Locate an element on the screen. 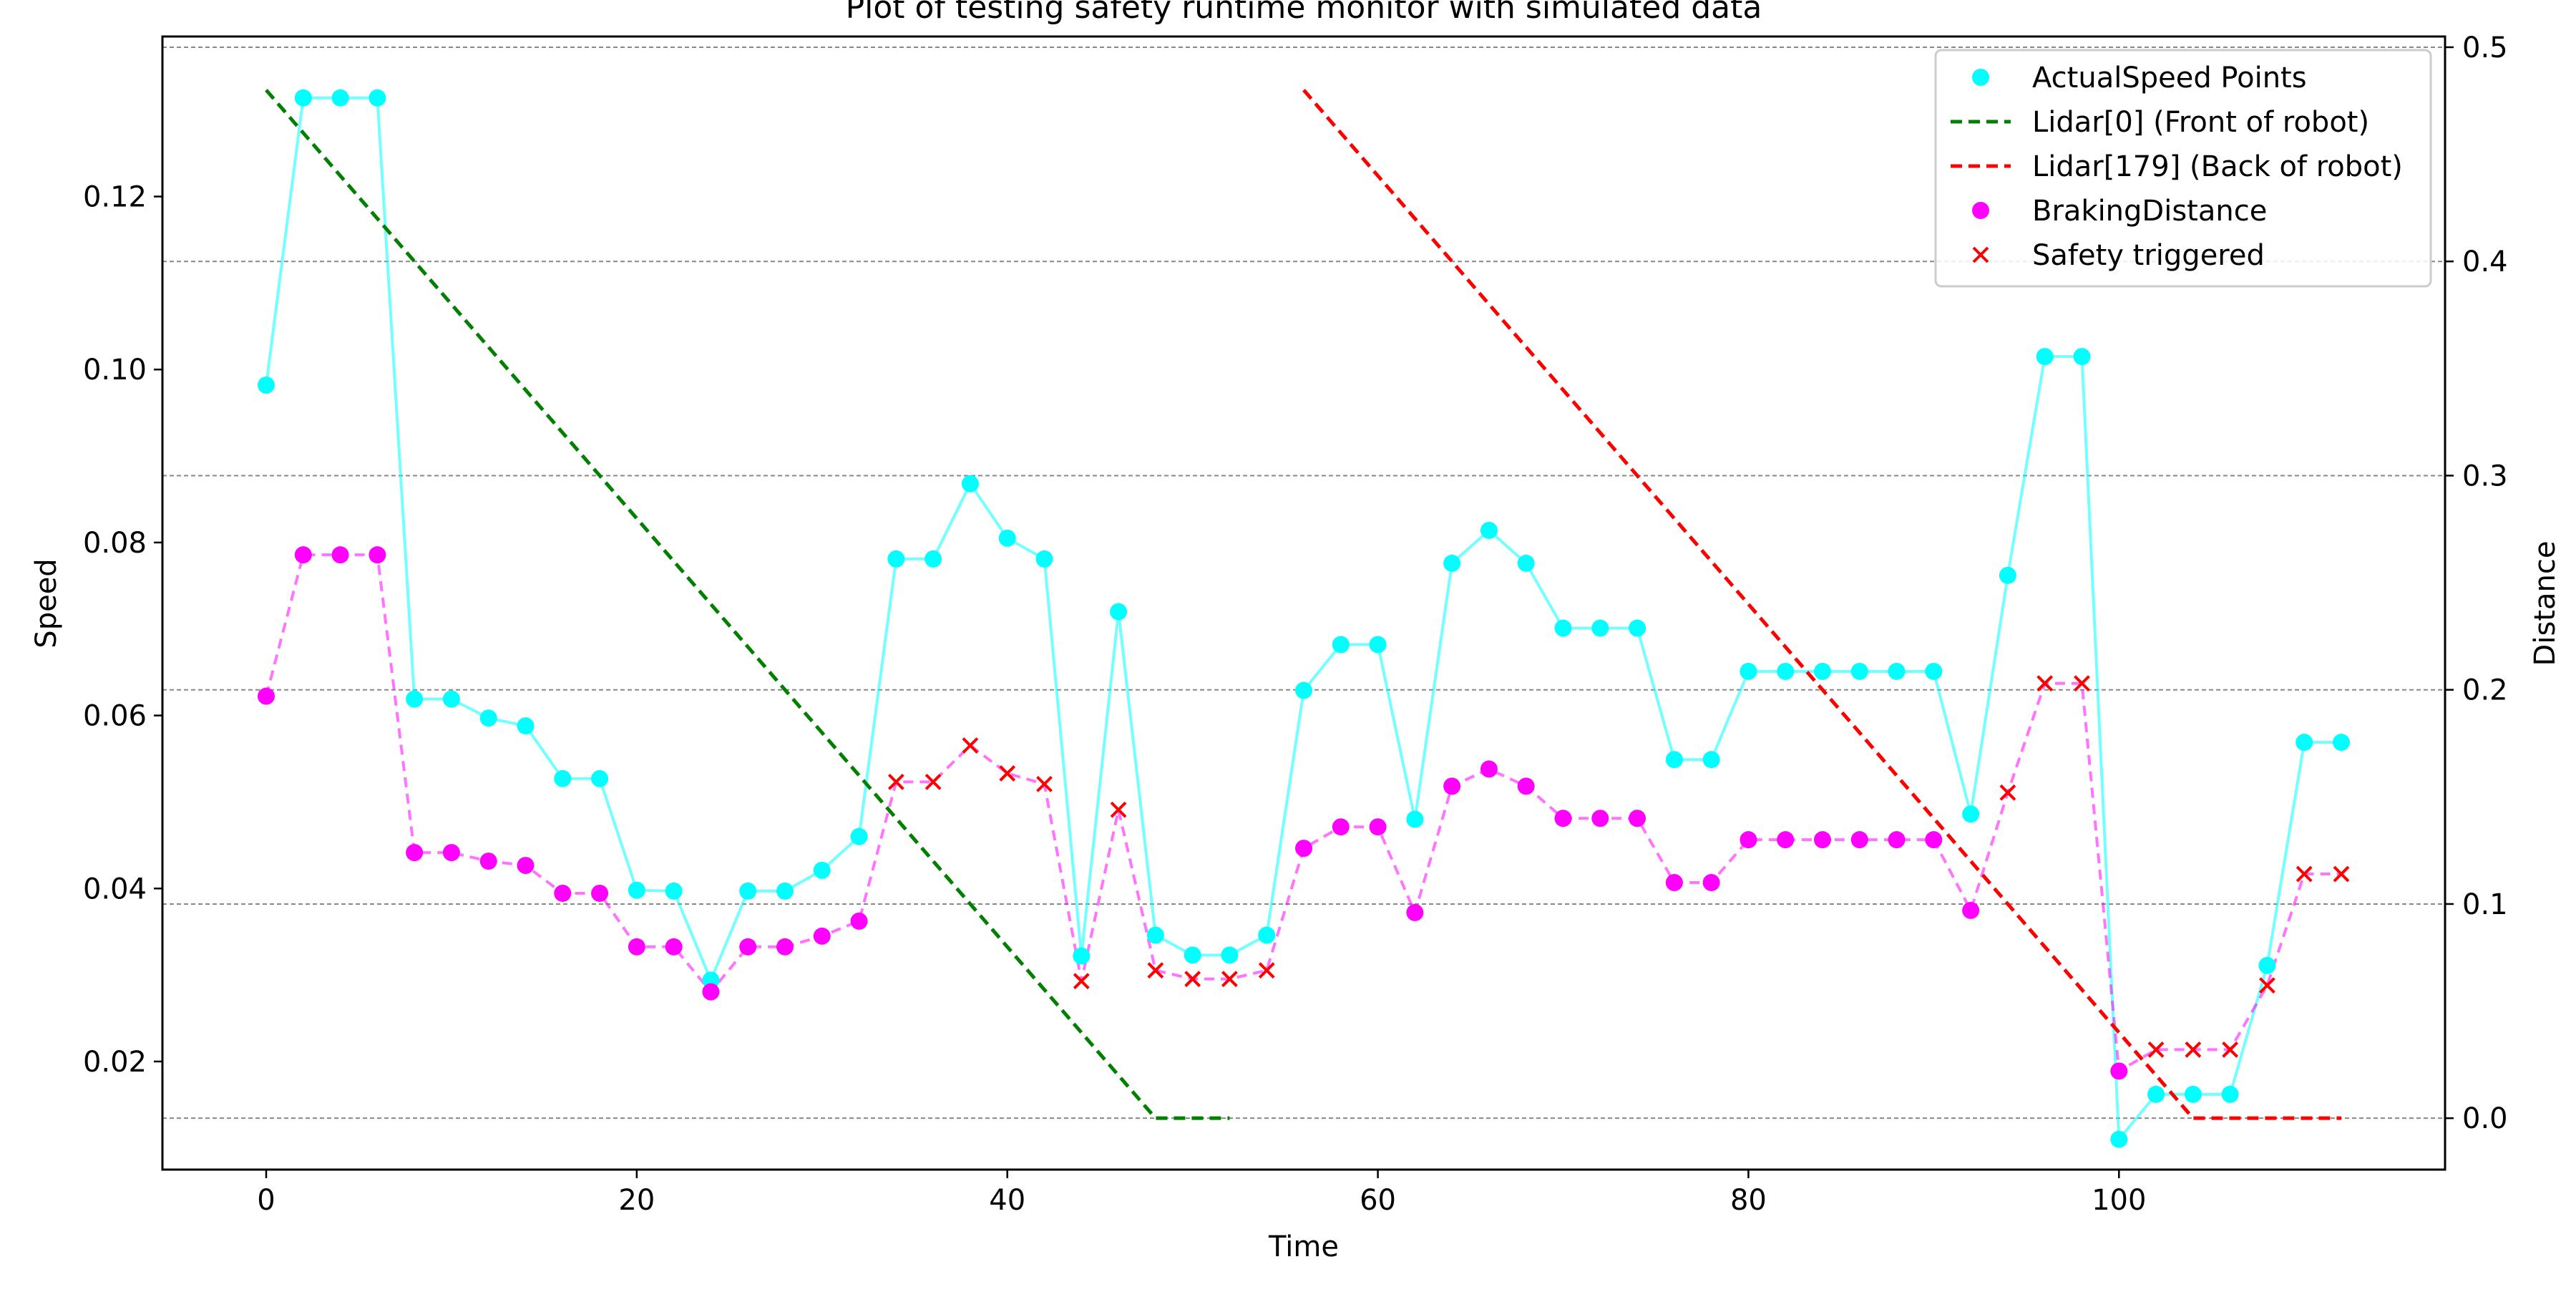 The height and width of the screenshot is (1292, 2576). x-tick-label: 0 is located at coordinates (266, 1200).